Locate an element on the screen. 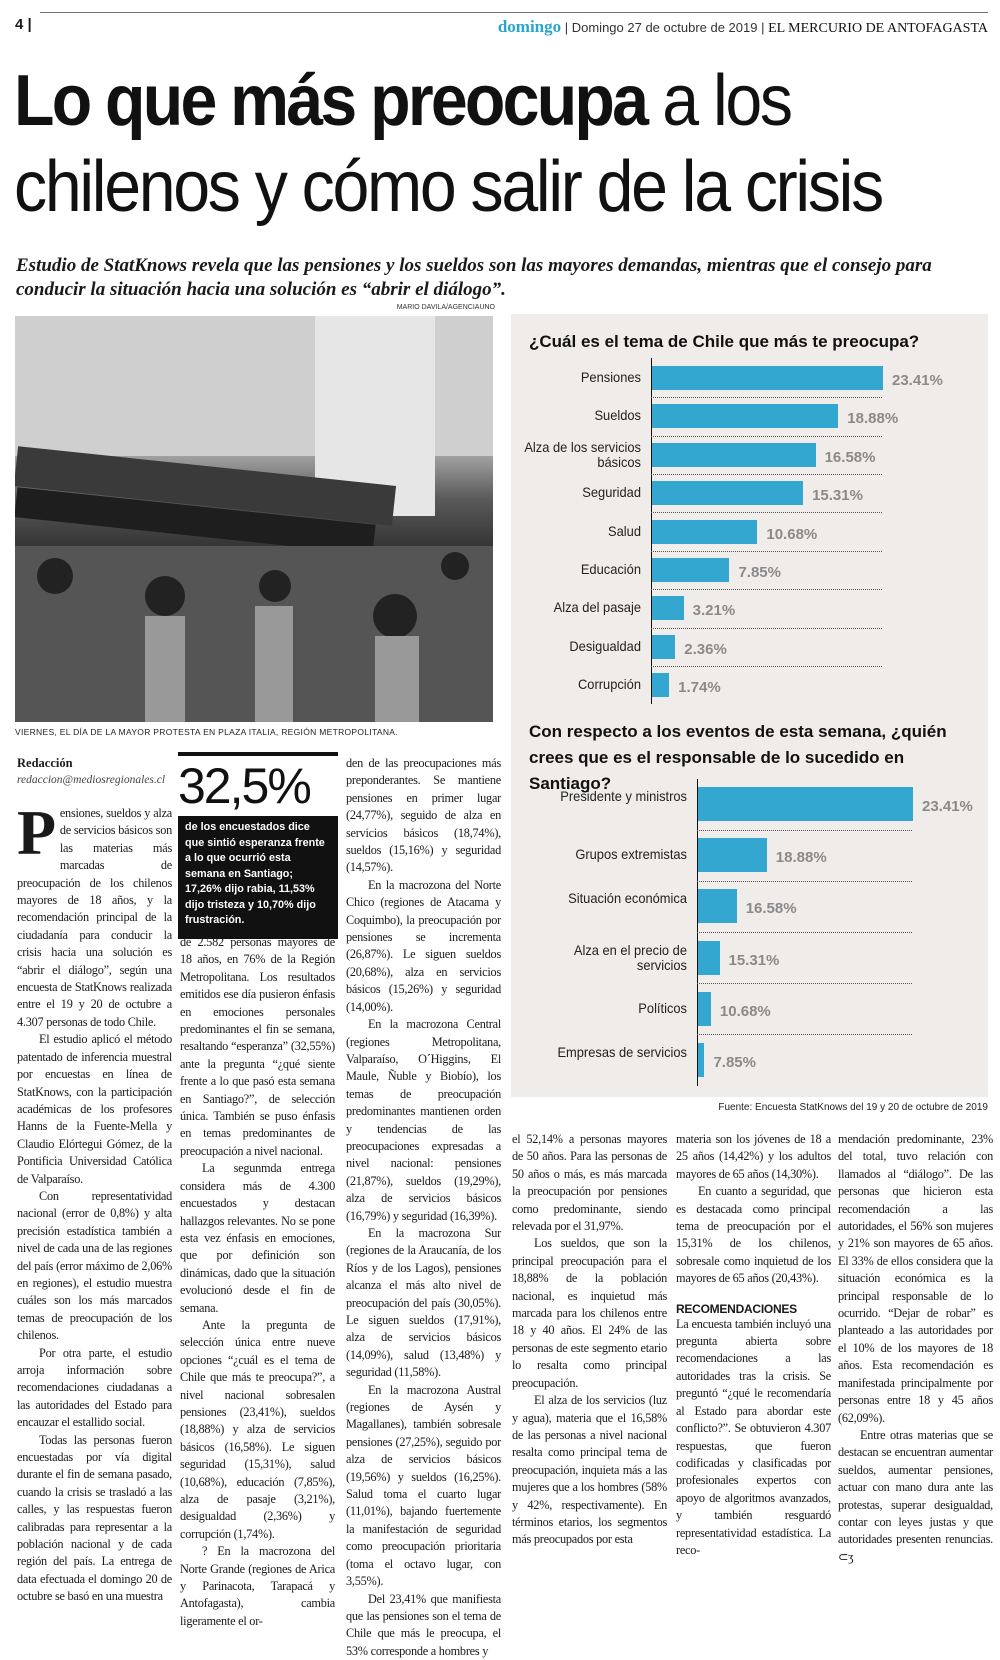 This screenshot has width=1000, height=1660. protest-photo is located at coordinates (254, 519).